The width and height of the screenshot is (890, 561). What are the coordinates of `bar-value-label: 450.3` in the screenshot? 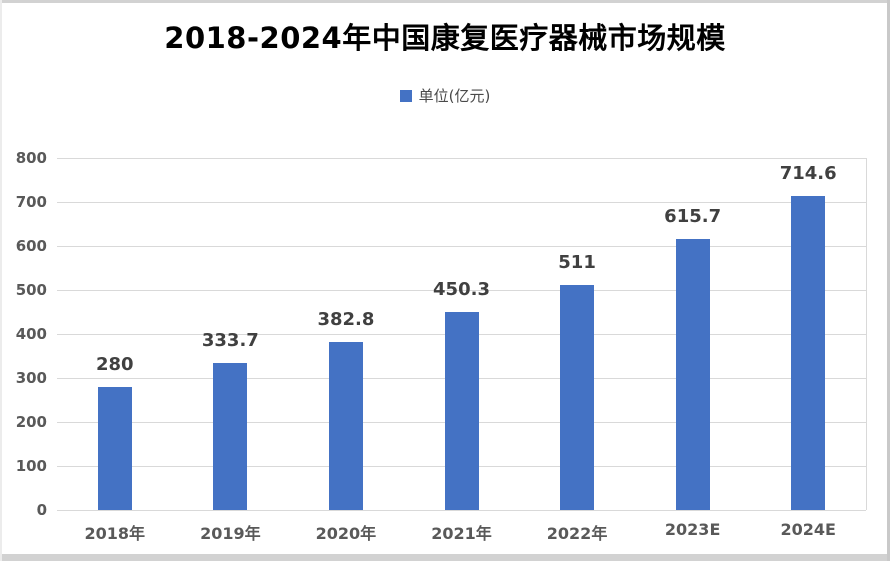 It's located at (461, 289).